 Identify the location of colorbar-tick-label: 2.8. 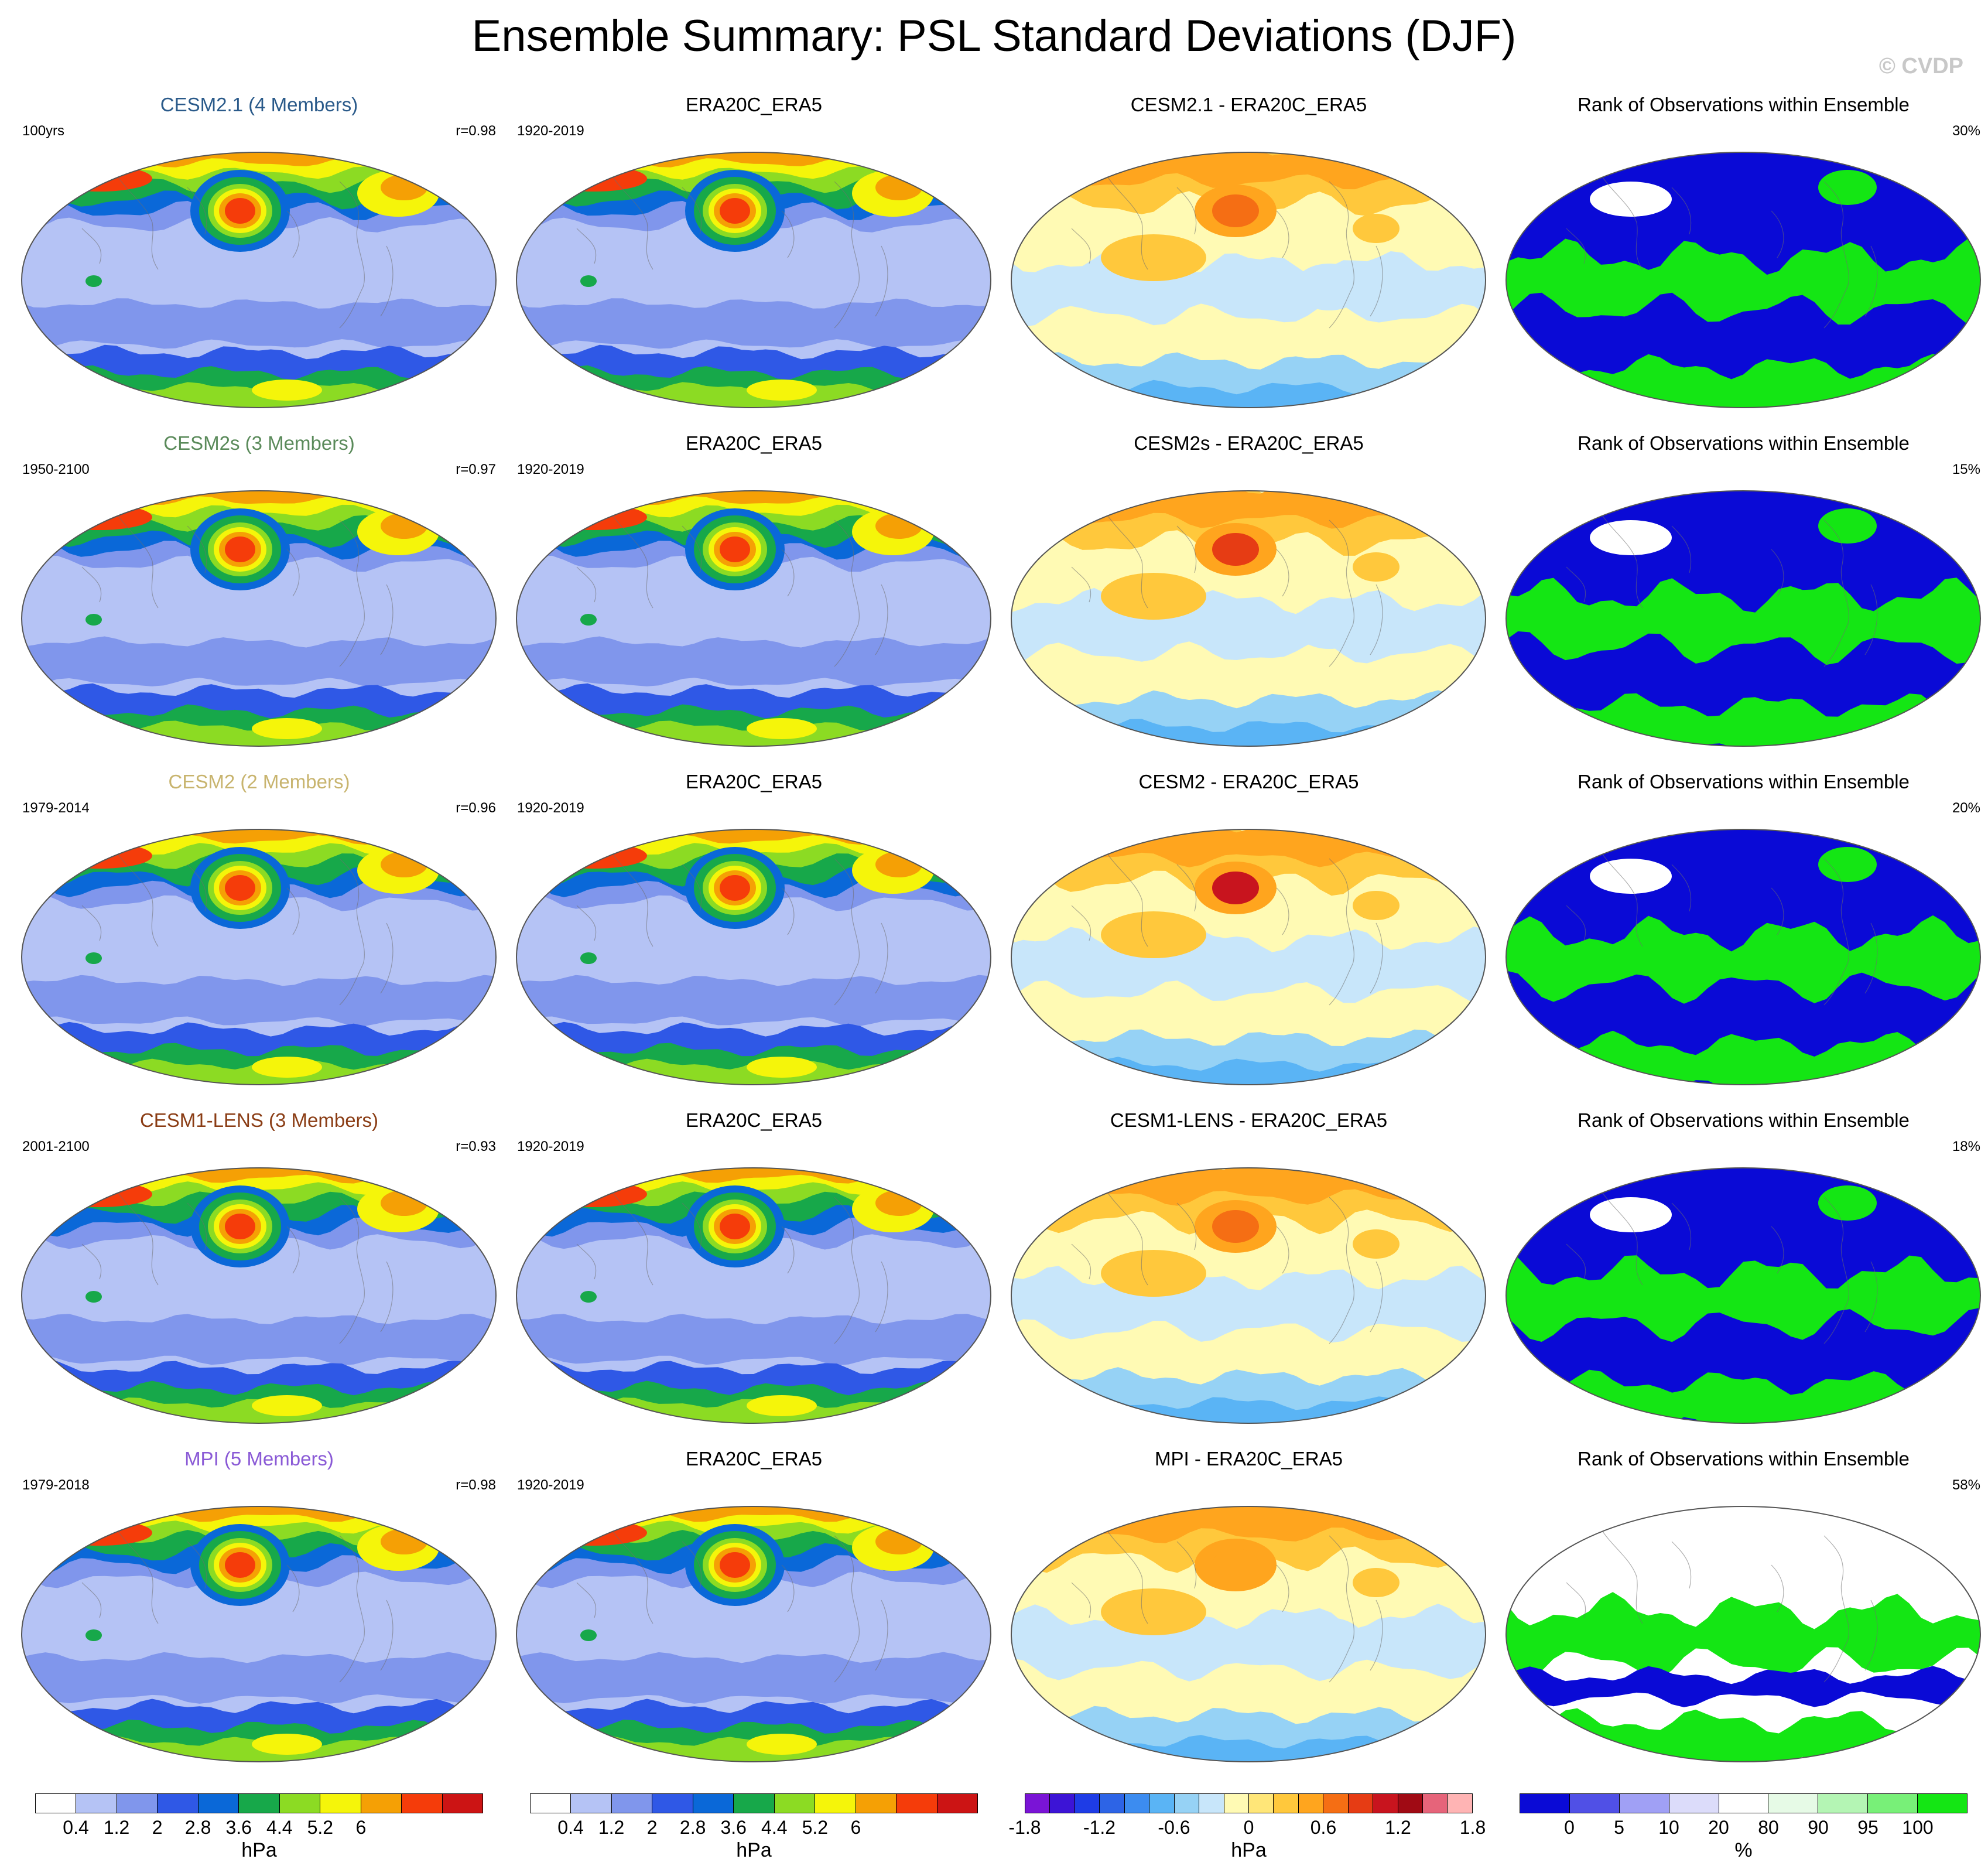
(693, 1827).